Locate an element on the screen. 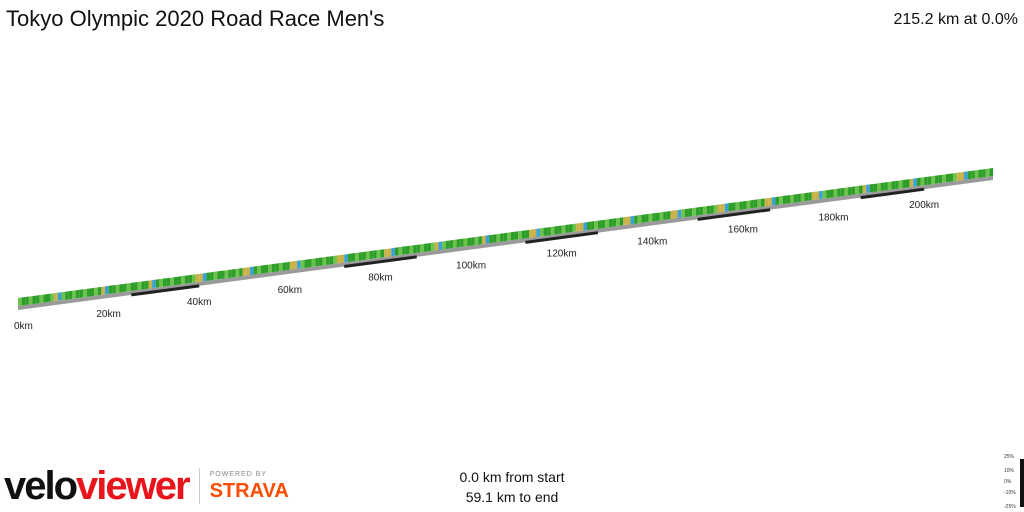 The image size is (1024, 512). logo-text-velo: velo is located at coordinates (41, 486).